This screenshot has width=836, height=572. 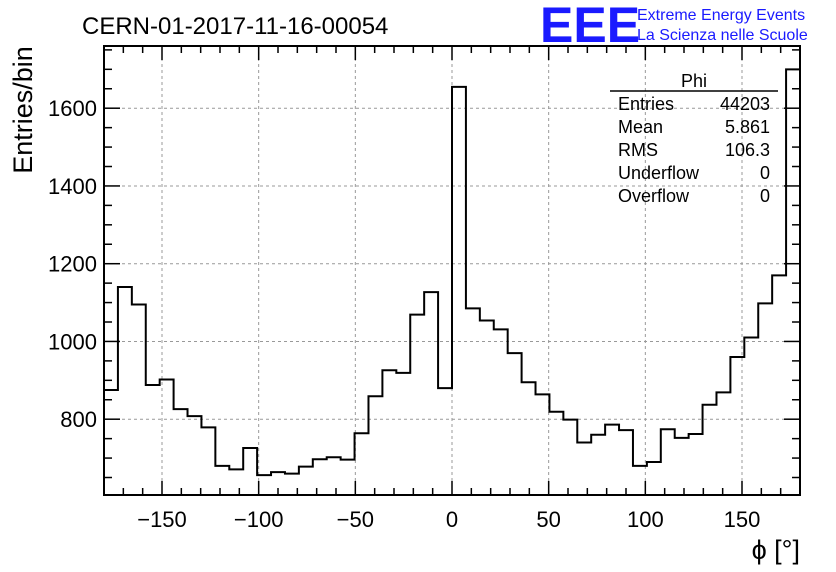 What do you see at coordinates (721, 15) in the screenshot?
I see `logo-line-1: Extreme Energy Events` at bounding box center [721, 15].